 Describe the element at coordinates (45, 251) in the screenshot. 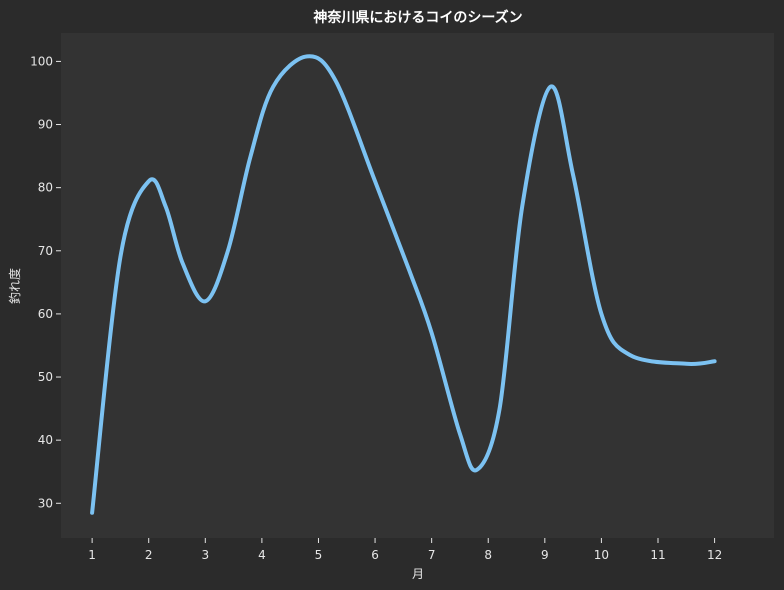

I see `y-tick-label: 70` at that location.